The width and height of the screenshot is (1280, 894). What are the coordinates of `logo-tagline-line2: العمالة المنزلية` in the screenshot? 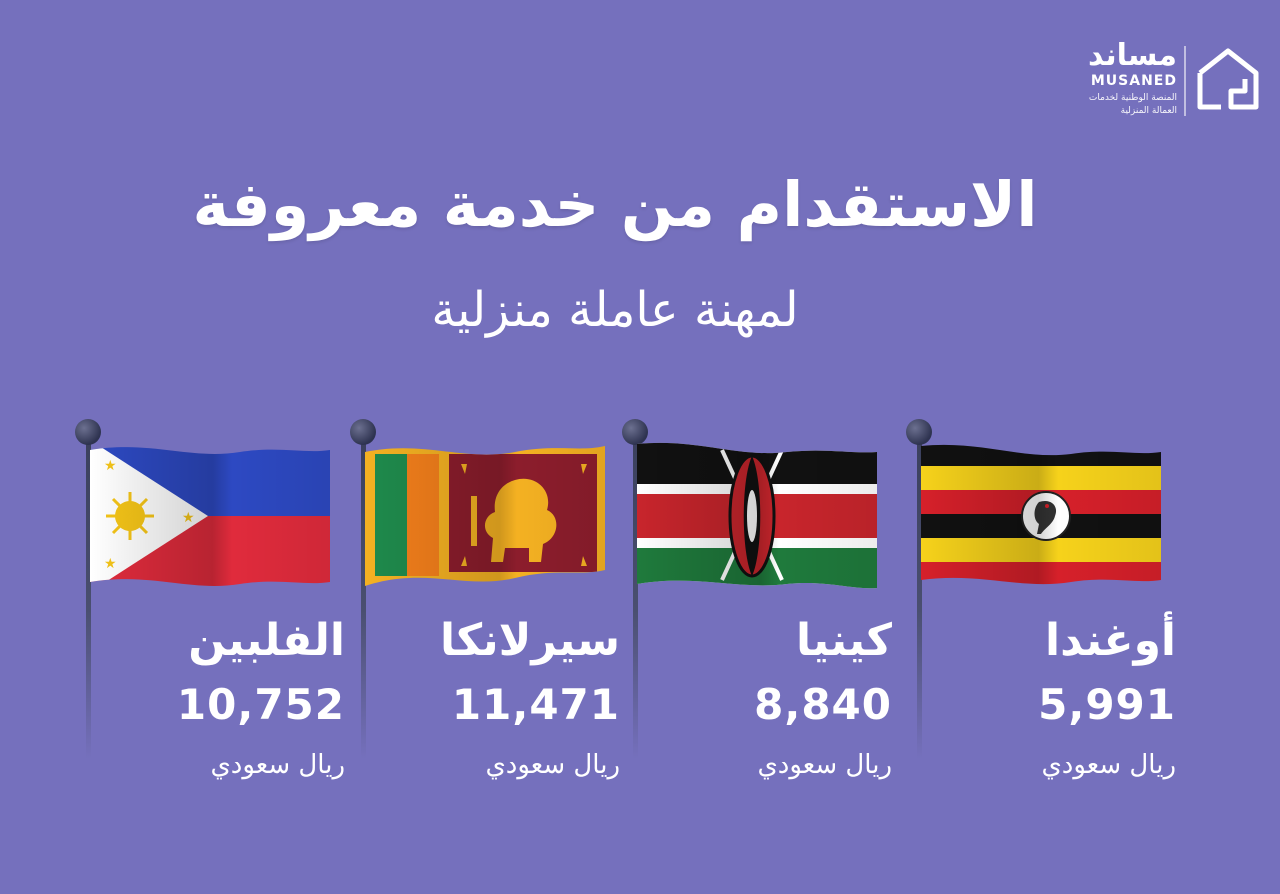 It's located at (1148, 111).